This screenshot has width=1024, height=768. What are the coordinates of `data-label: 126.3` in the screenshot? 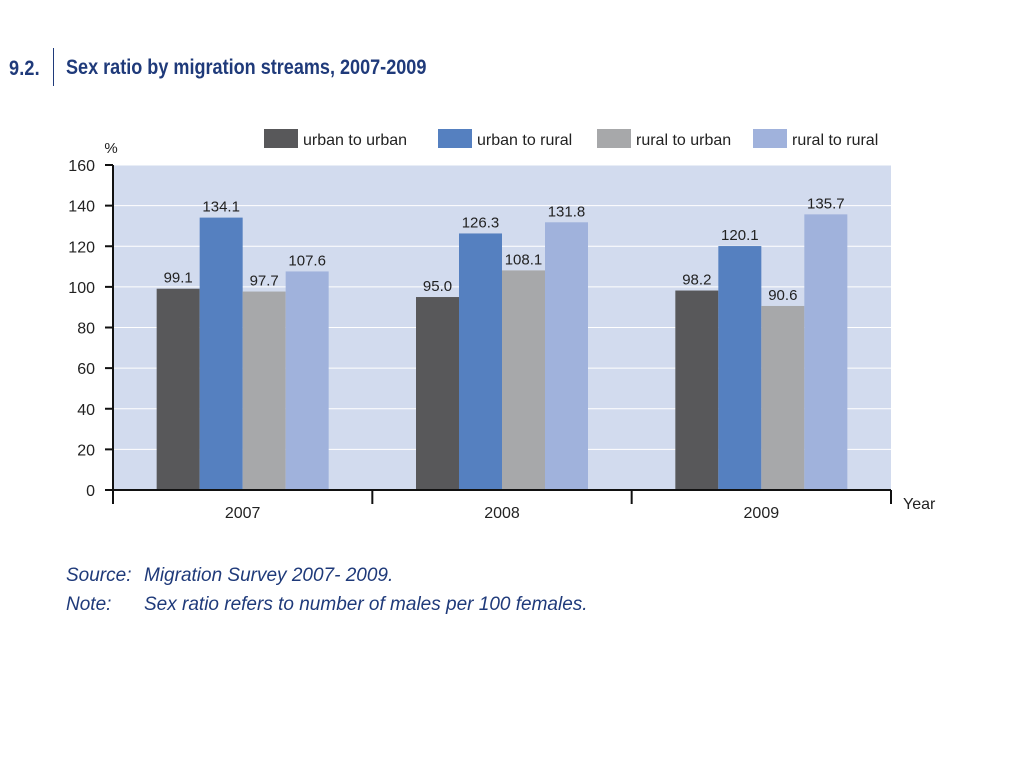 It's located at (481, 222).